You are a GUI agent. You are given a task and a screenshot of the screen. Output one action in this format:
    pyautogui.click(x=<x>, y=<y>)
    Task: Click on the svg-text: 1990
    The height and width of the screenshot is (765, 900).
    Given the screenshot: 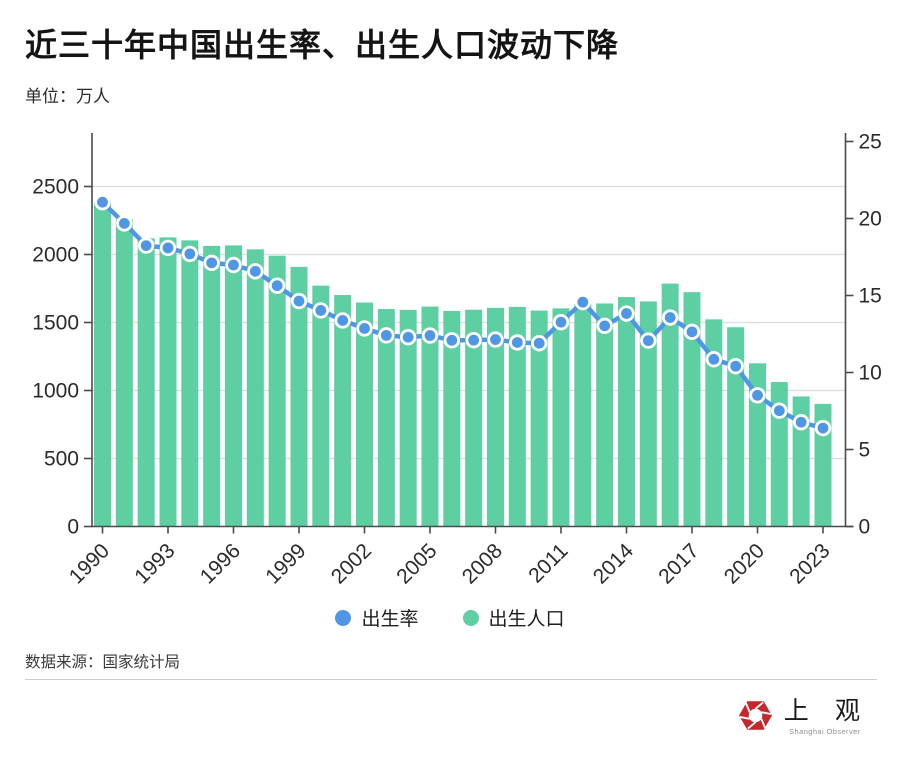 What is the action you would take?
    pyautogui.click(x=89, y=563)
    